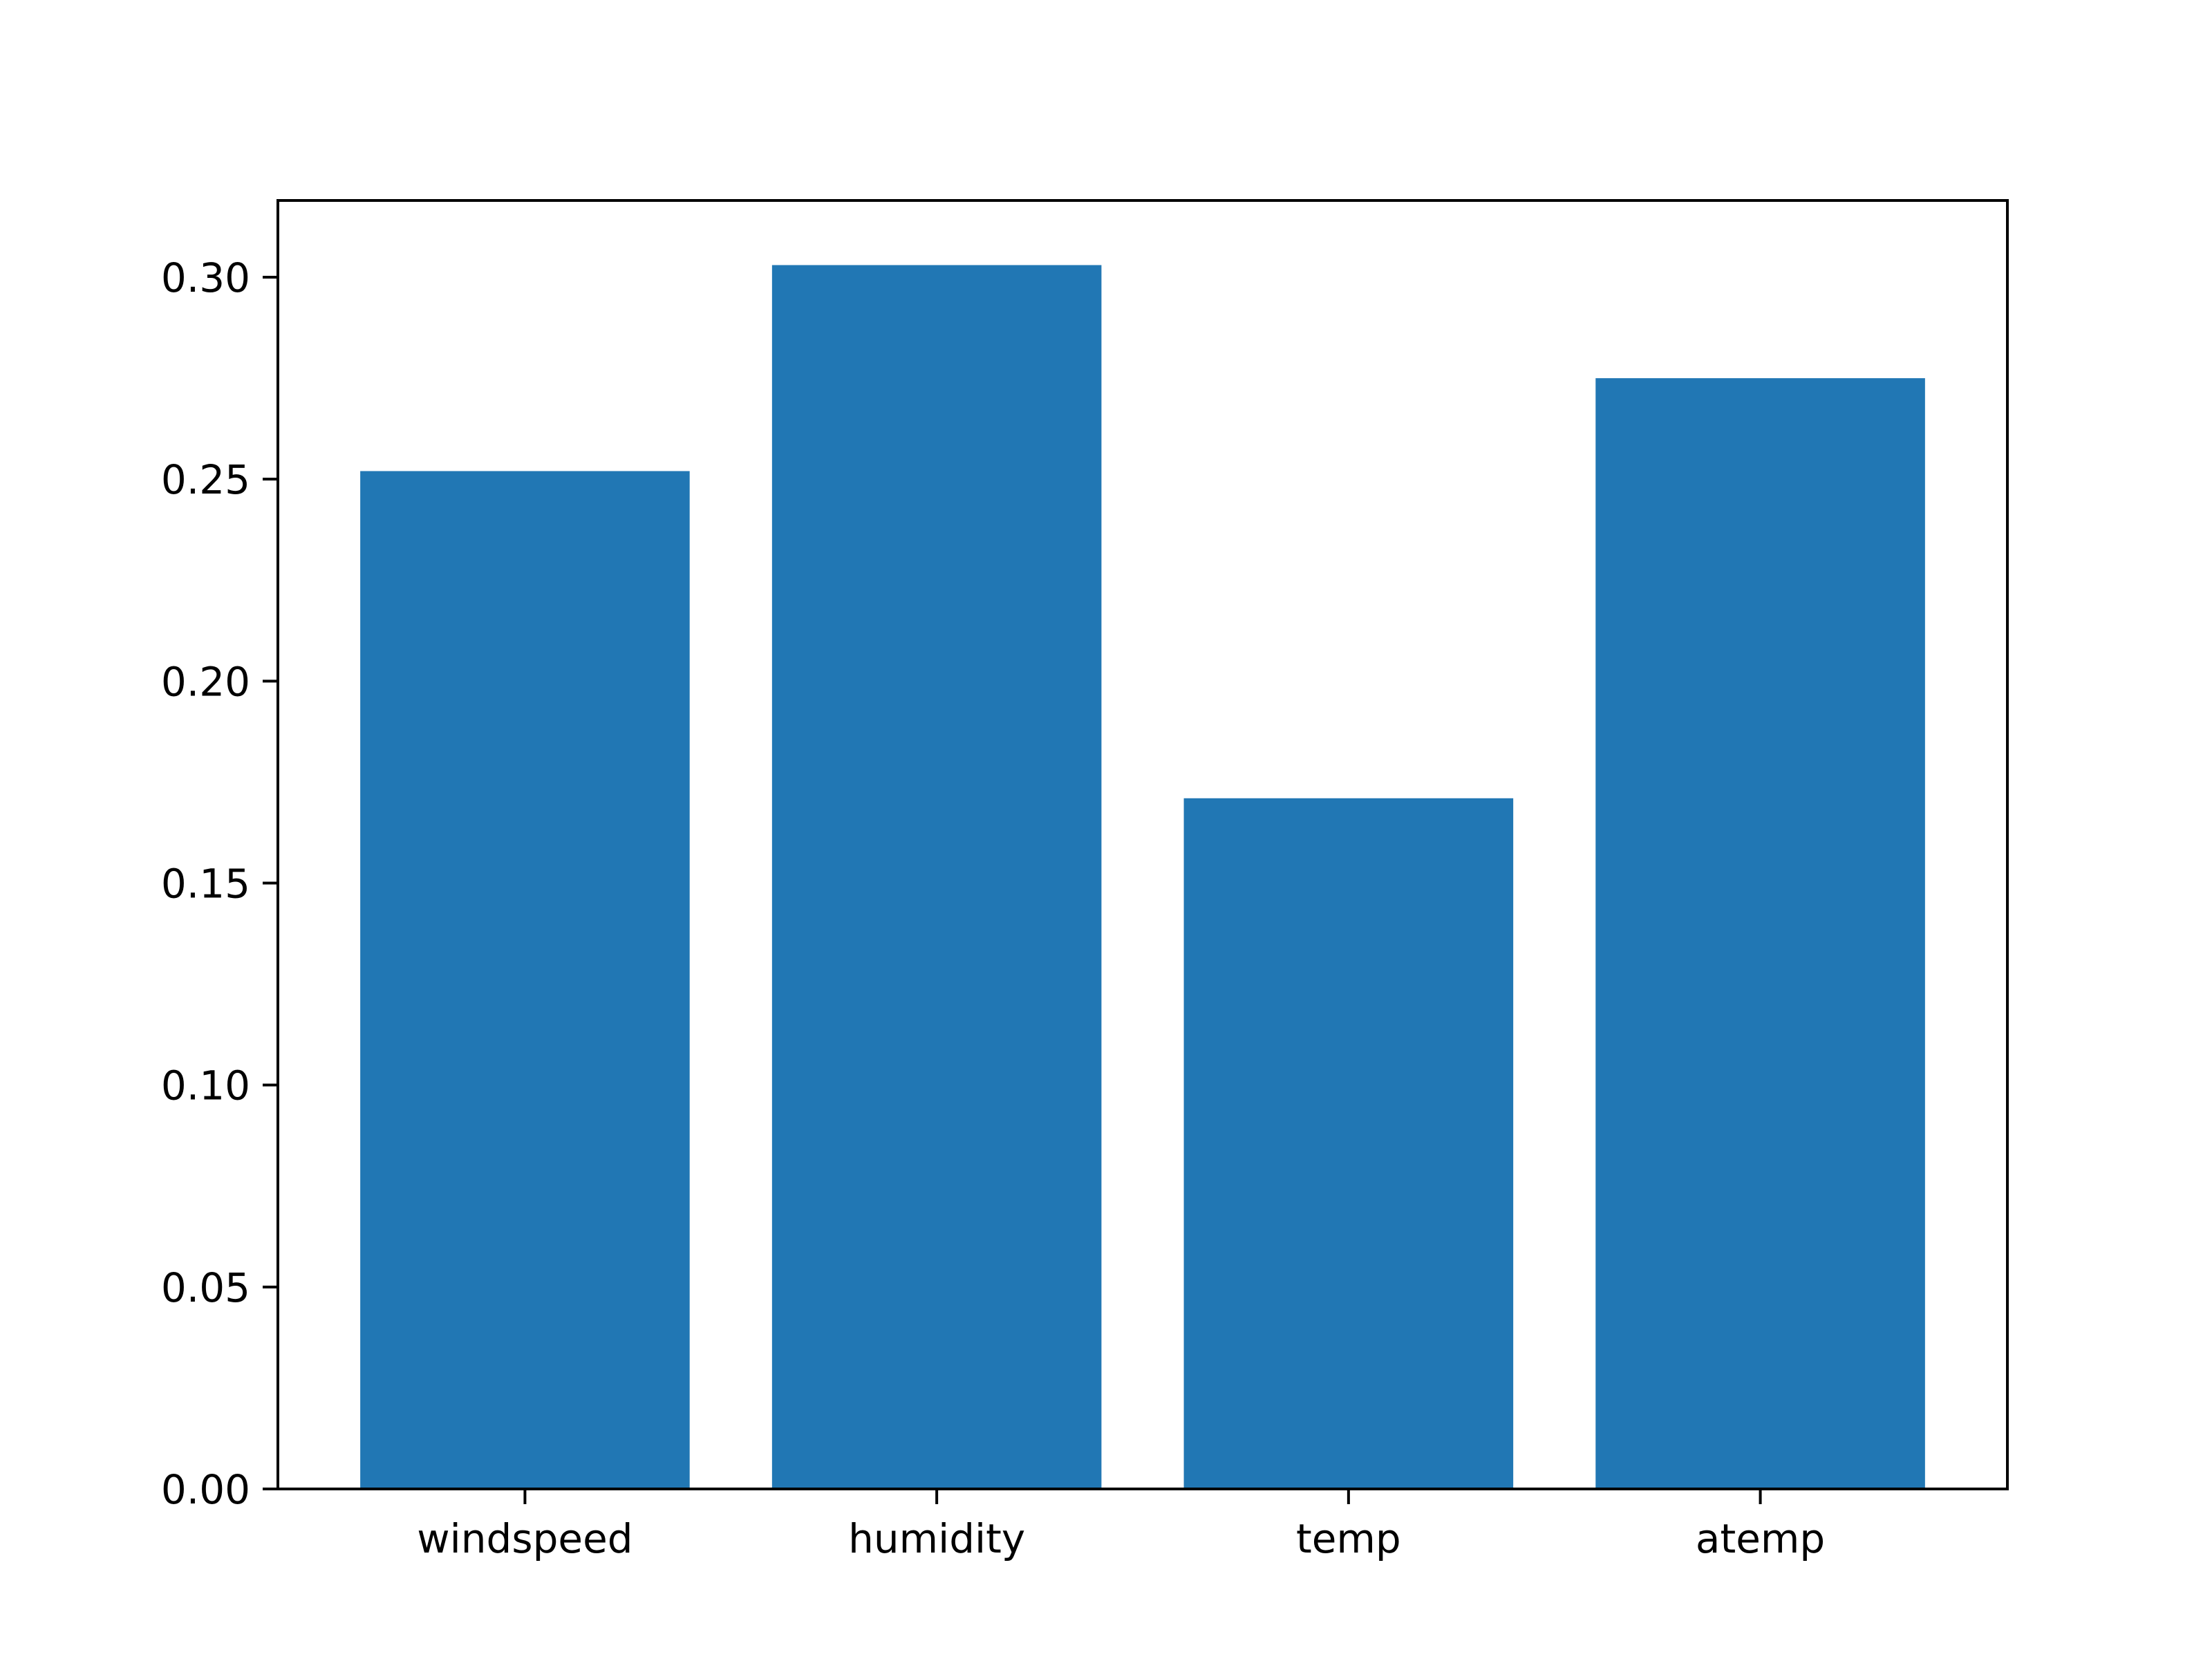 This screenshot has width=2212, height=1659. What do you see at coordinates (205, 1489) in the screenshot?
I see `y-tick-label: 0.00` at bounding box center [205, 1489].